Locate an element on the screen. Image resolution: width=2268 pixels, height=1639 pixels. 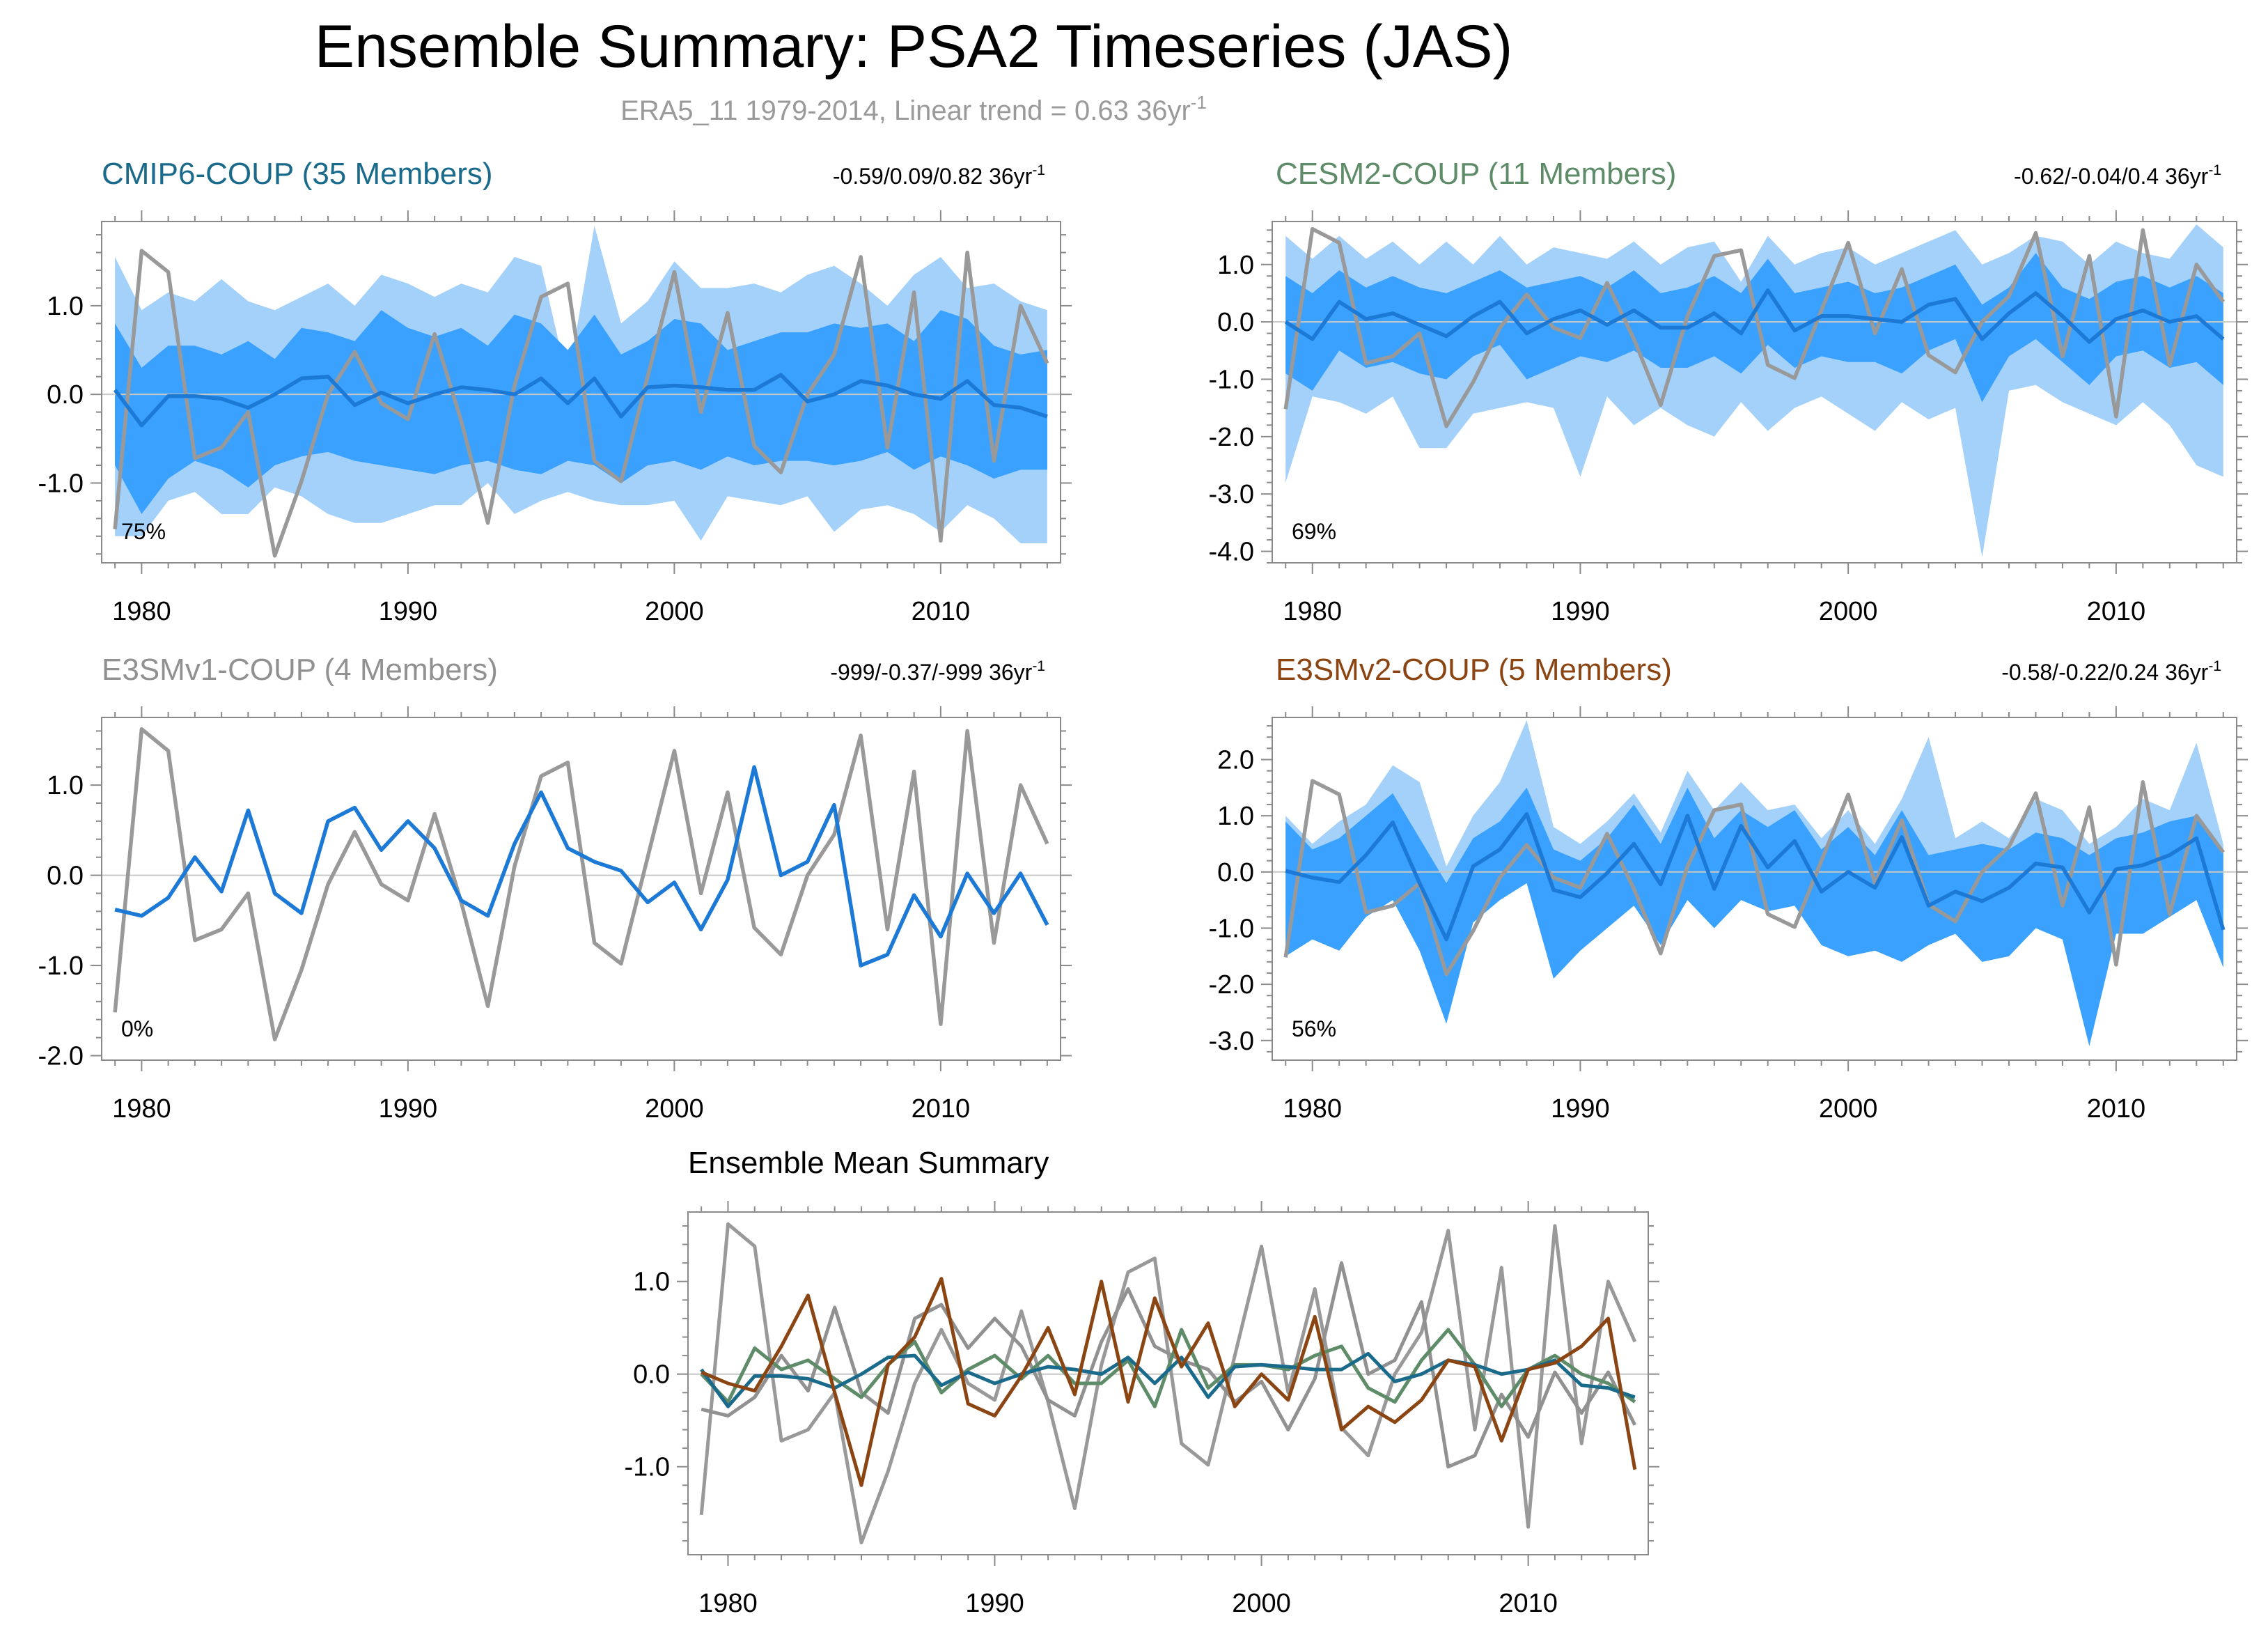
trend-label: -0.58/-0.22/0.24 36yr-1 is located at coordinates (2111, 671).